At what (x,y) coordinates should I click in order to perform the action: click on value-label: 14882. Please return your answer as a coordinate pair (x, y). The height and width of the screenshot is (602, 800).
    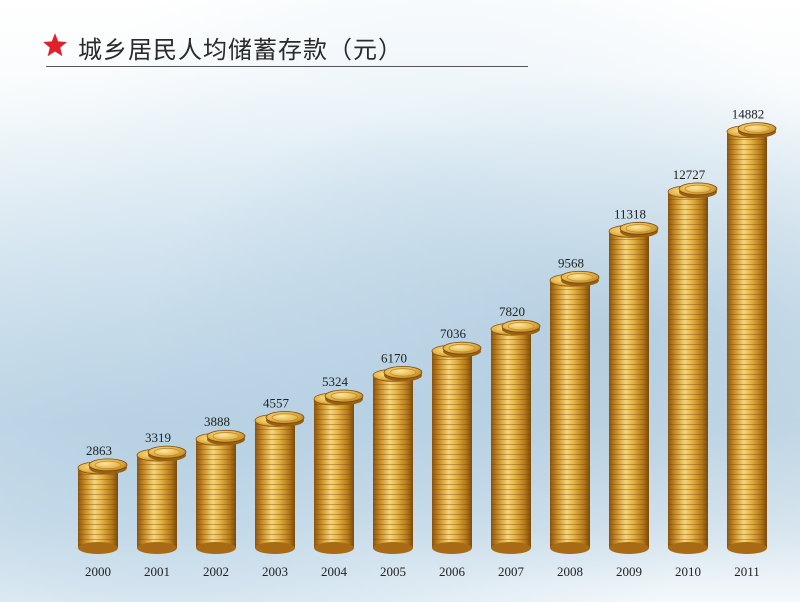
    Looking at the image, I should click on (748, 114).